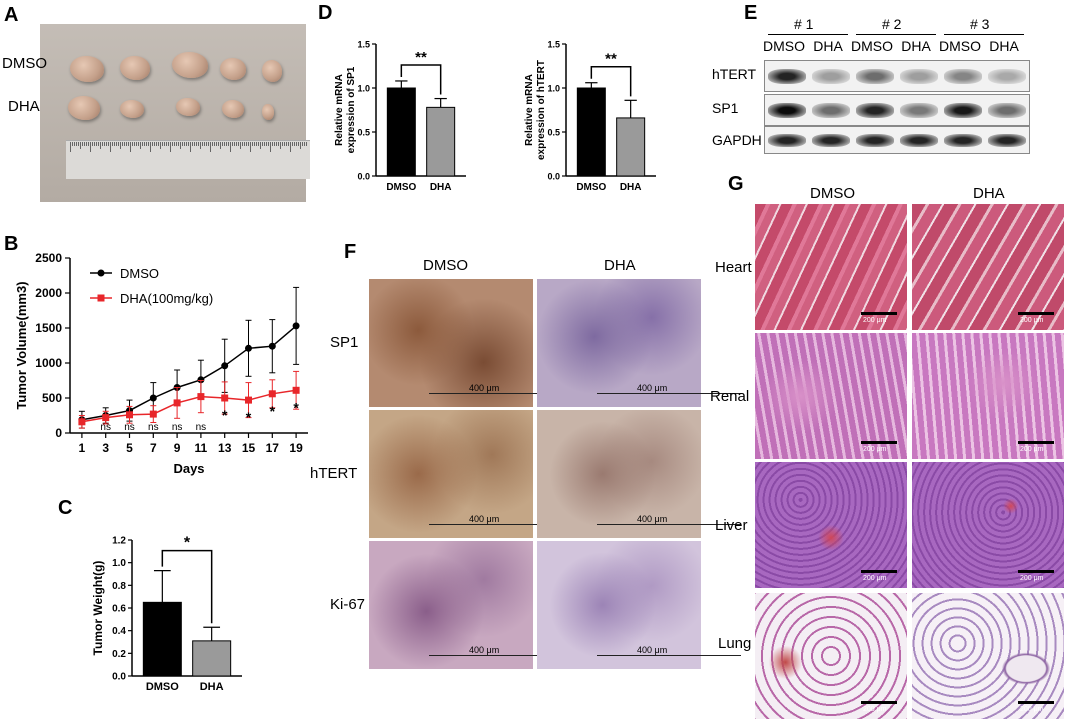 The image size is (1065, 725). Describe the element at coordinates (737, 140) in the screenshot. I see `blot-row-label: GAPDH` at that location.